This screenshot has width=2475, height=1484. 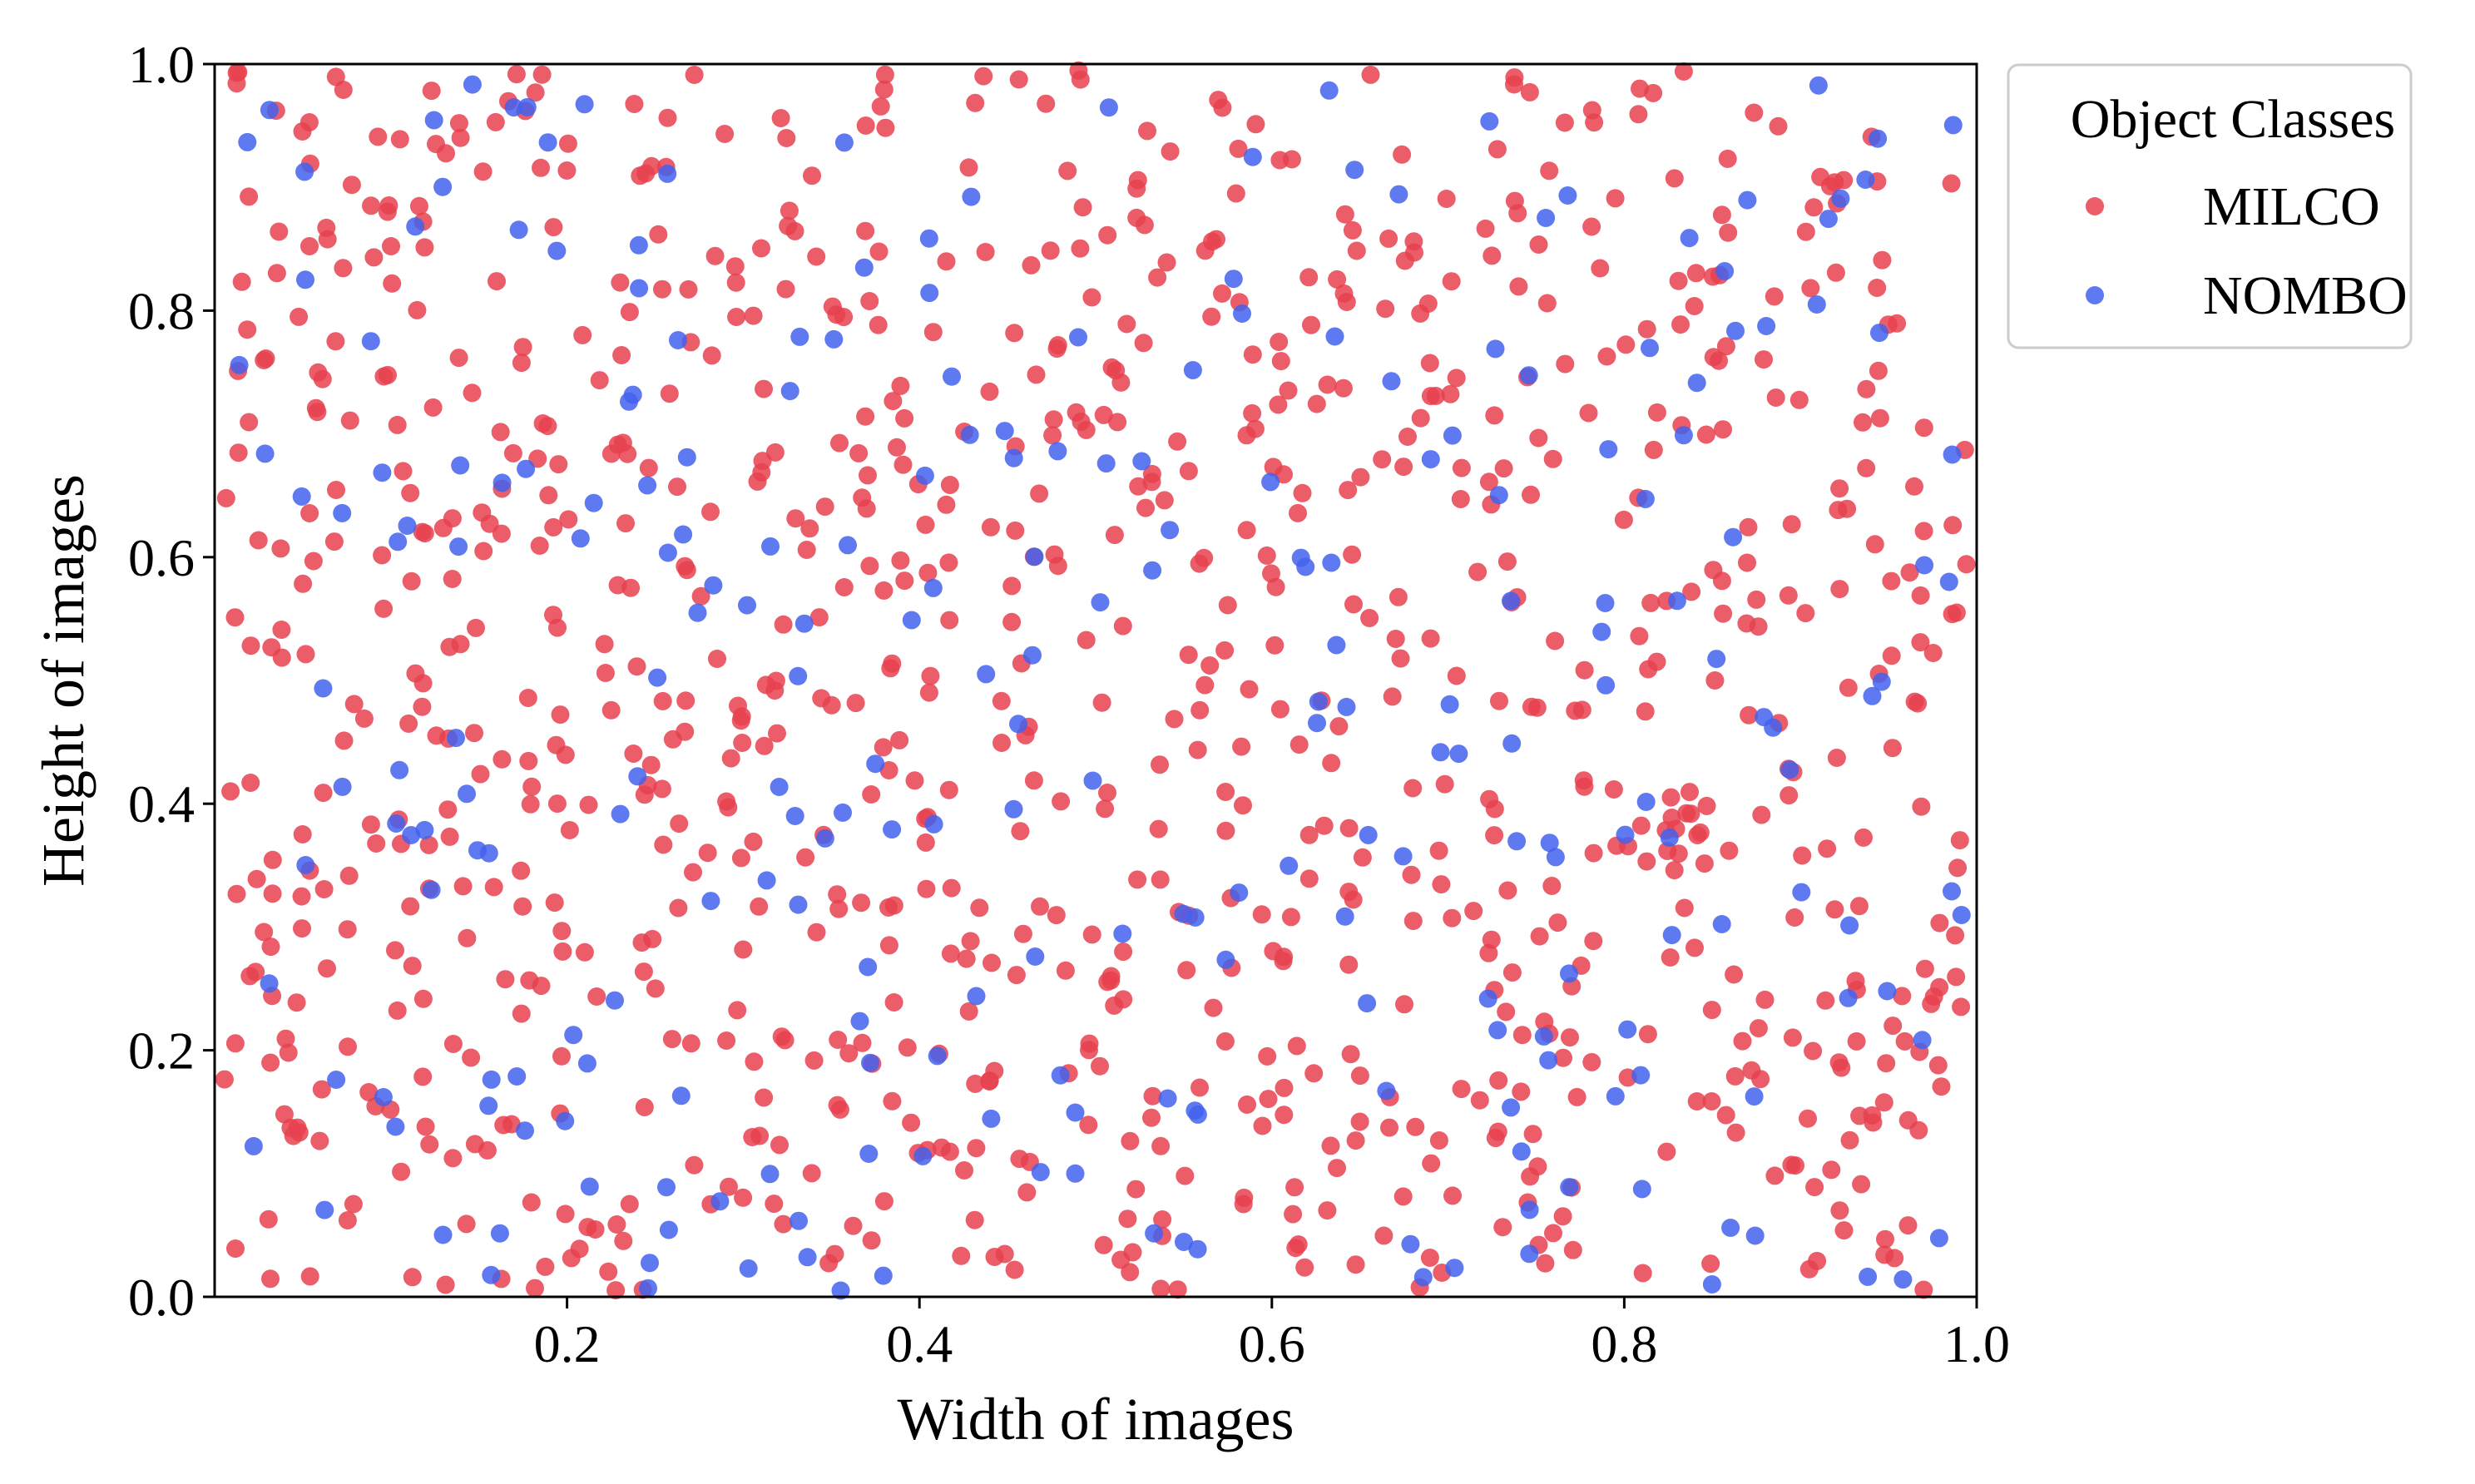 What do you see at coordinates (2233, 120) in the screenshot?
I see `legend-title: Object Classes` at bounding box center [2233, 120].